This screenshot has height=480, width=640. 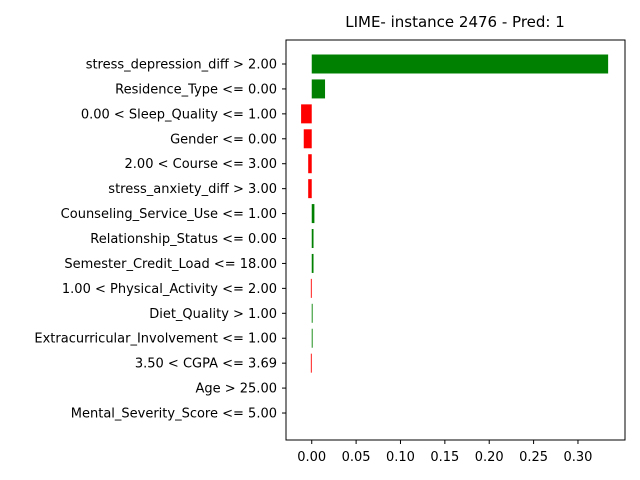 What do you see at coordinates (196, 89) in the screenshot?
I see `y-tick-label-1: Residence_Type <= 0.00` at bounding box center [196, 89].